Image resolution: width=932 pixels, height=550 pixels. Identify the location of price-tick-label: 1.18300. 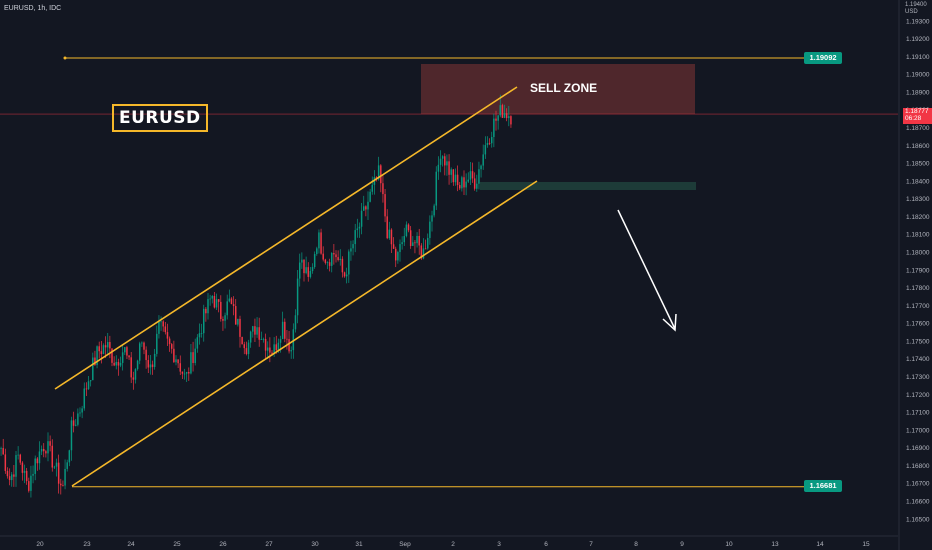
(918, 199).